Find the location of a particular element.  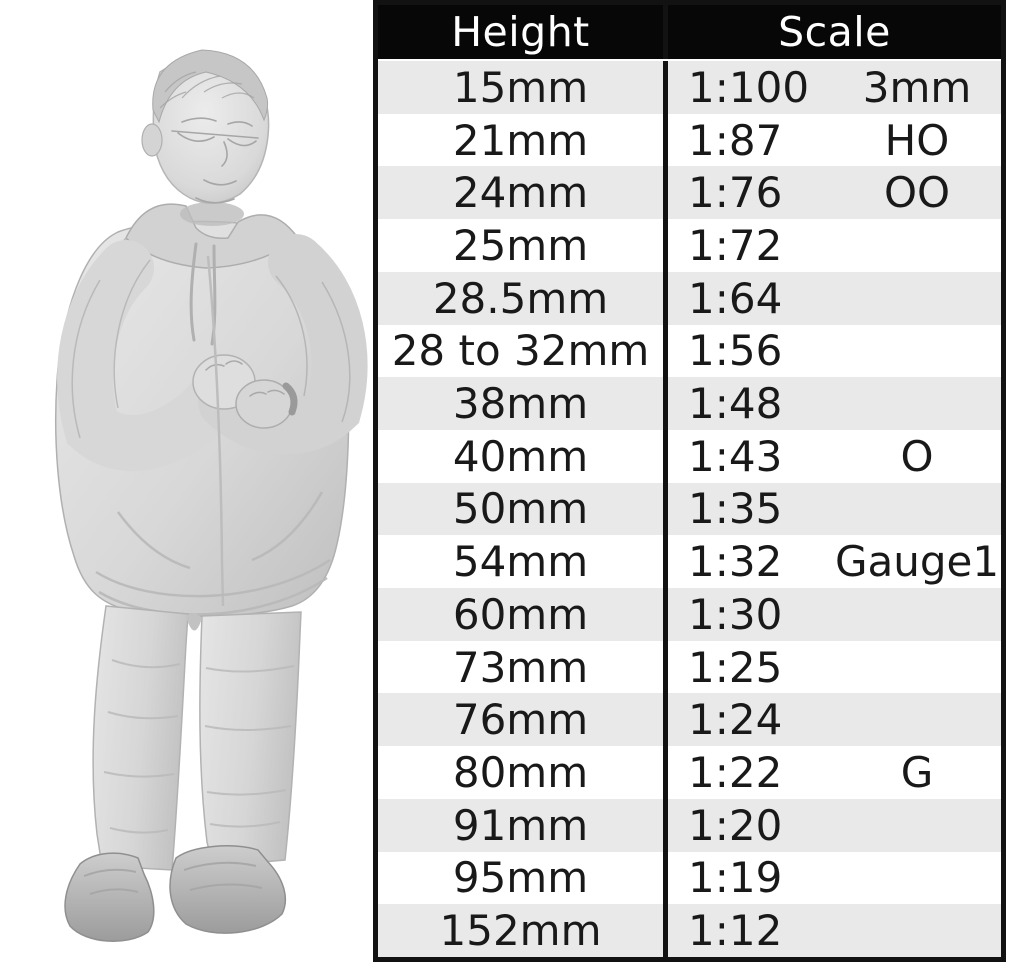

height-value: 21mm is located at coordinates (520, 140).